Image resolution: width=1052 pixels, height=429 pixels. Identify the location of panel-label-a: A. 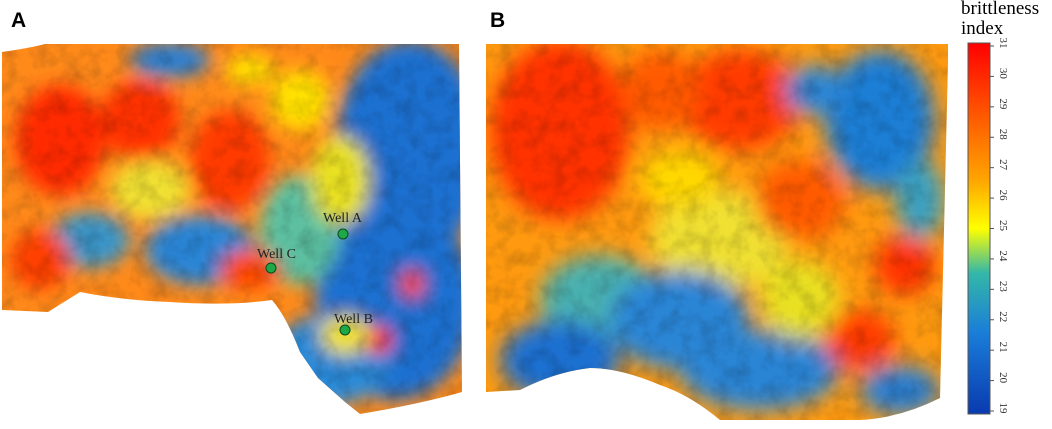
(19, 20).